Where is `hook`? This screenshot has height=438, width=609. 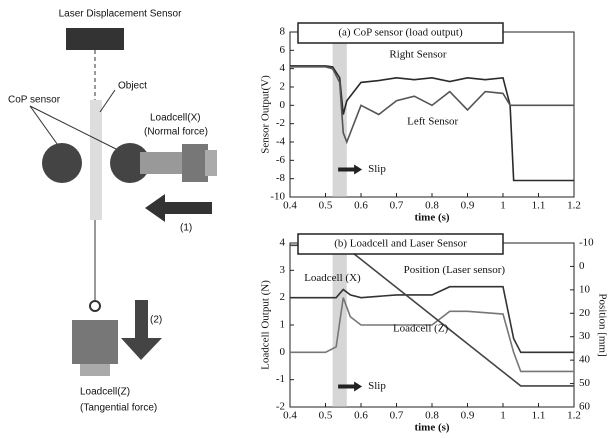
hook is located at coordinates (95, 306).